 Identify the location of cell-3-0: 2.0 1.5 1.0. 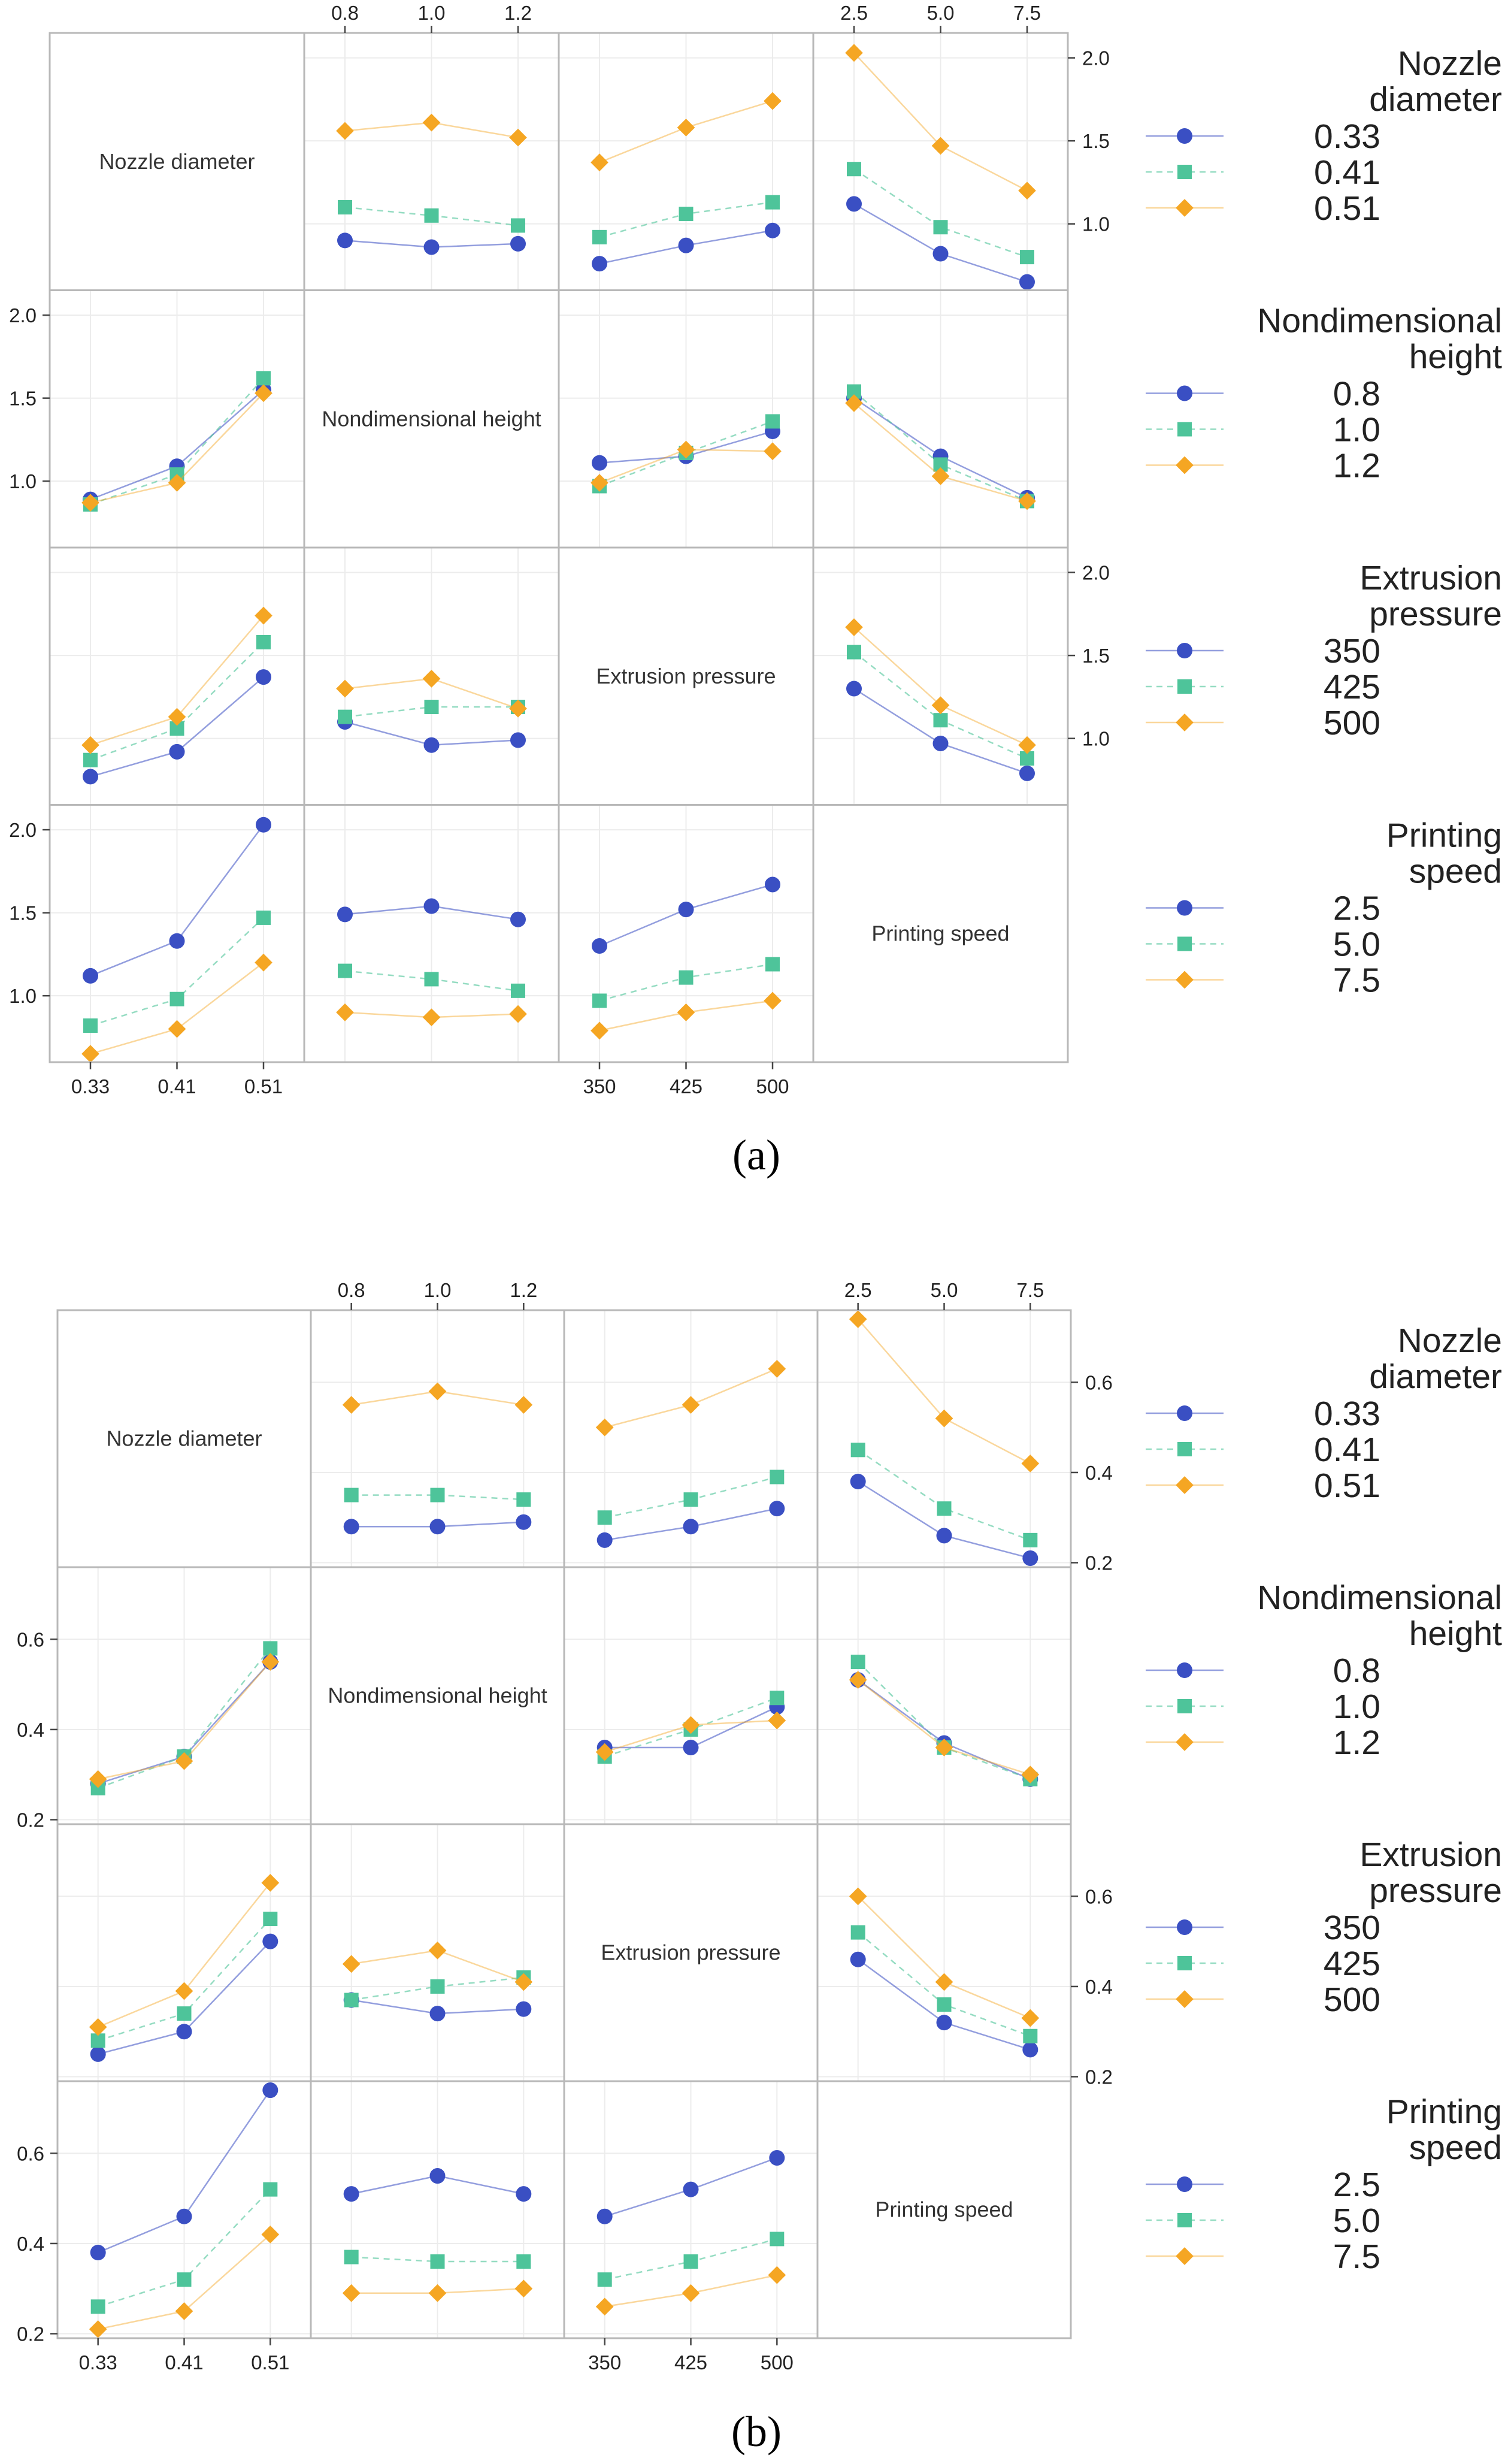
(157, 933).